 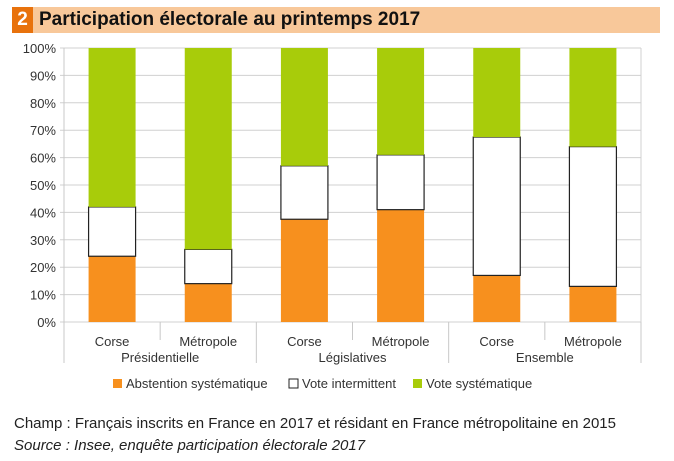 I want to click on y-tick-label: 100%, so click(x=40, y=48).